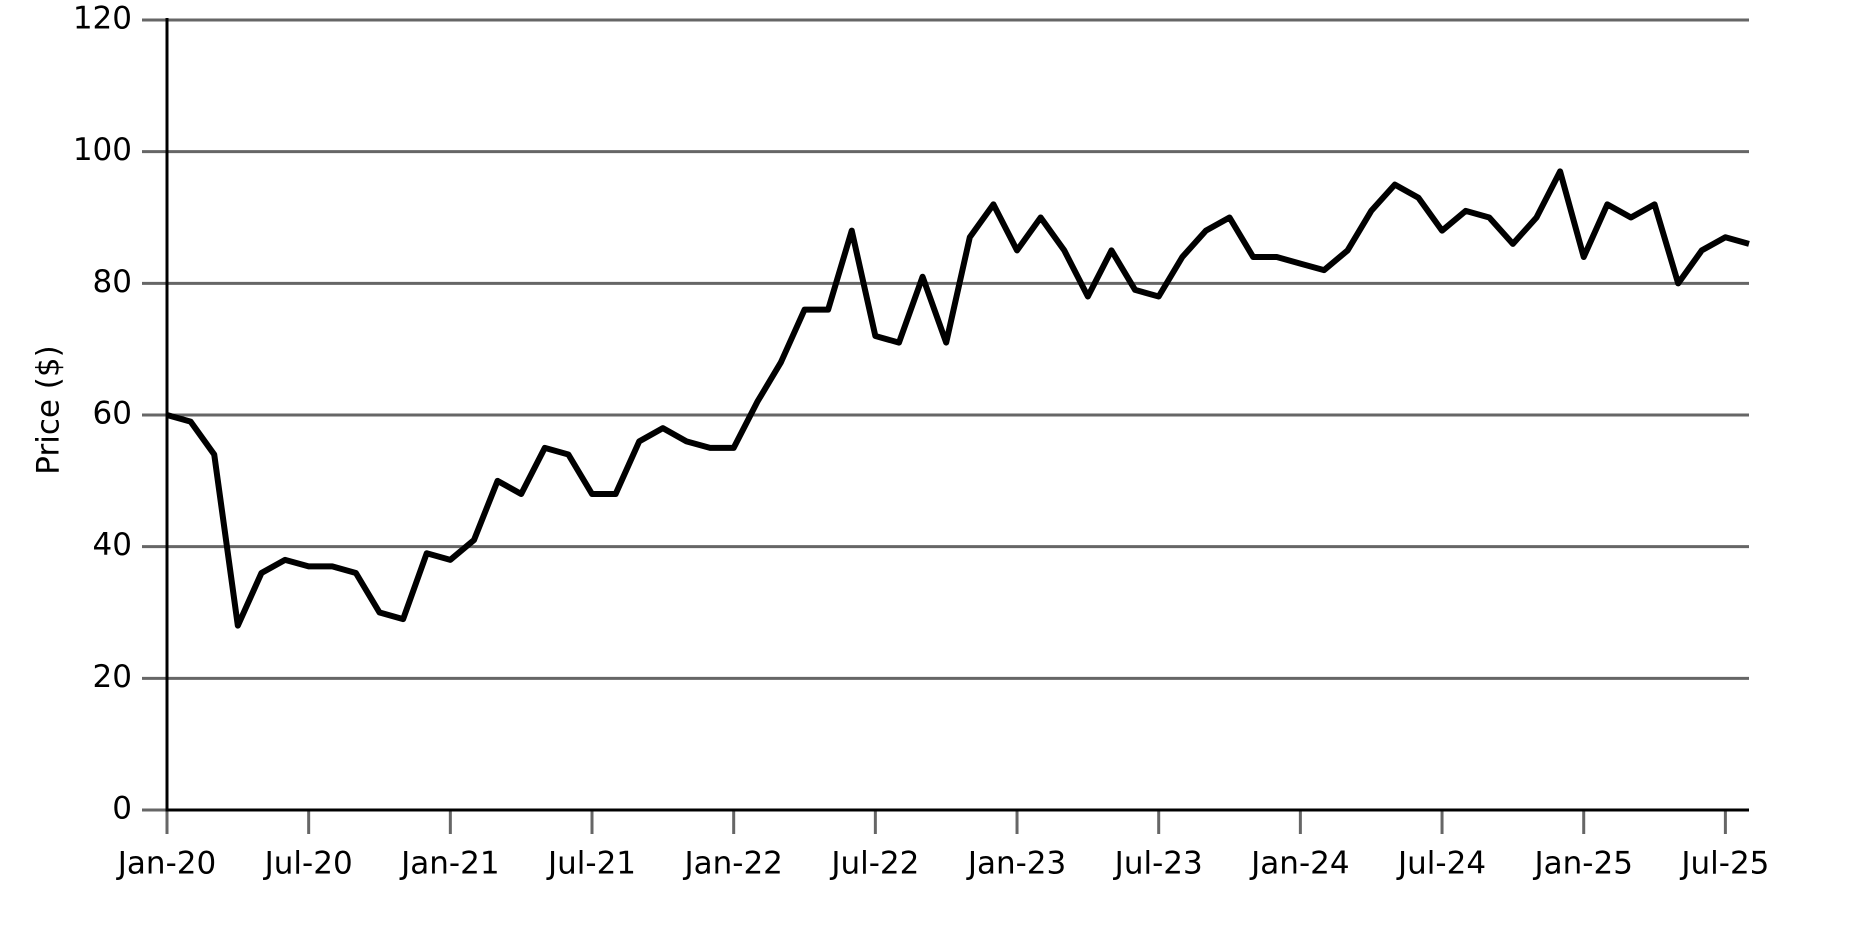  I want to click on x-tick-label: Jan-20, so click(166, 864).